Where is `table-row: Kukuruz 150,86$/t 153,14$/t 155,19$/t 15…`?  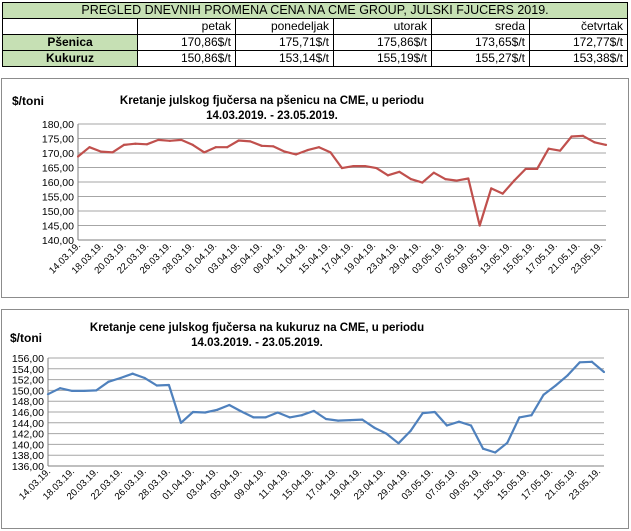 table-row: Kukuruz 150,86$/t 153,14$/t 155,19$/t 15… is located at coordinates (315, 58).